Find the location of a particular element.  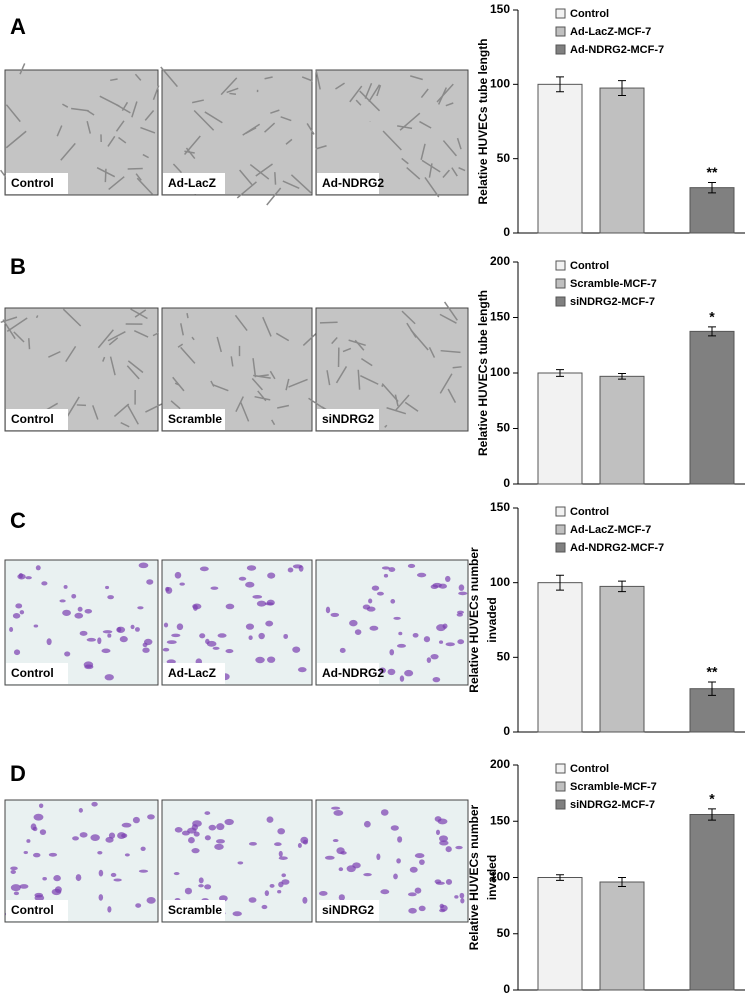

significance: ** is located at coordinates (712, 672).